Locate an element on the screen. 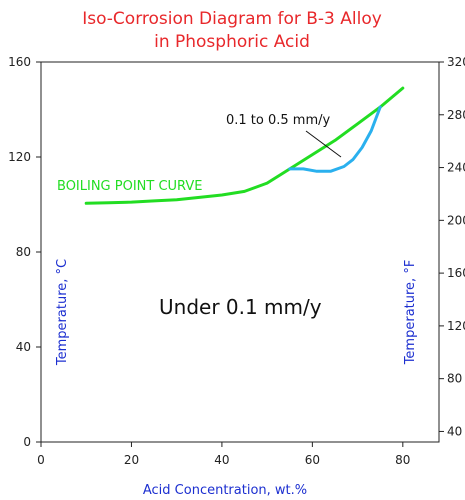 The image size is (465, 500). y-left-axis-ticks: 0 40 80 120 160 is located at coordinates (24, 252).